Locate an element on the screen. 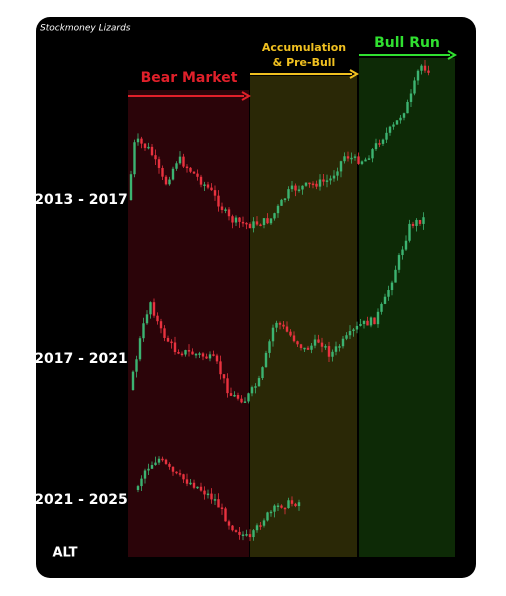 This screenshot has width=506, height=596. phase-label: Bull Run is located at coordinates (407, 43).